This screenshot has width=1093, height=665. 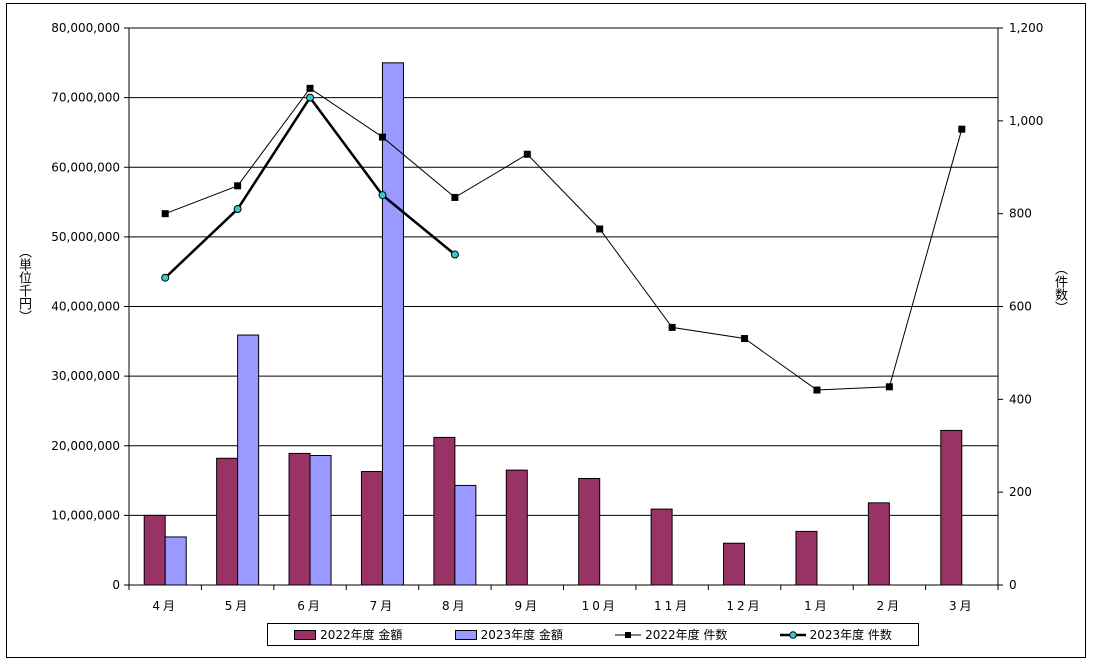 I want to click on legend-swatch-2023-count, so click(x=792, y=634).